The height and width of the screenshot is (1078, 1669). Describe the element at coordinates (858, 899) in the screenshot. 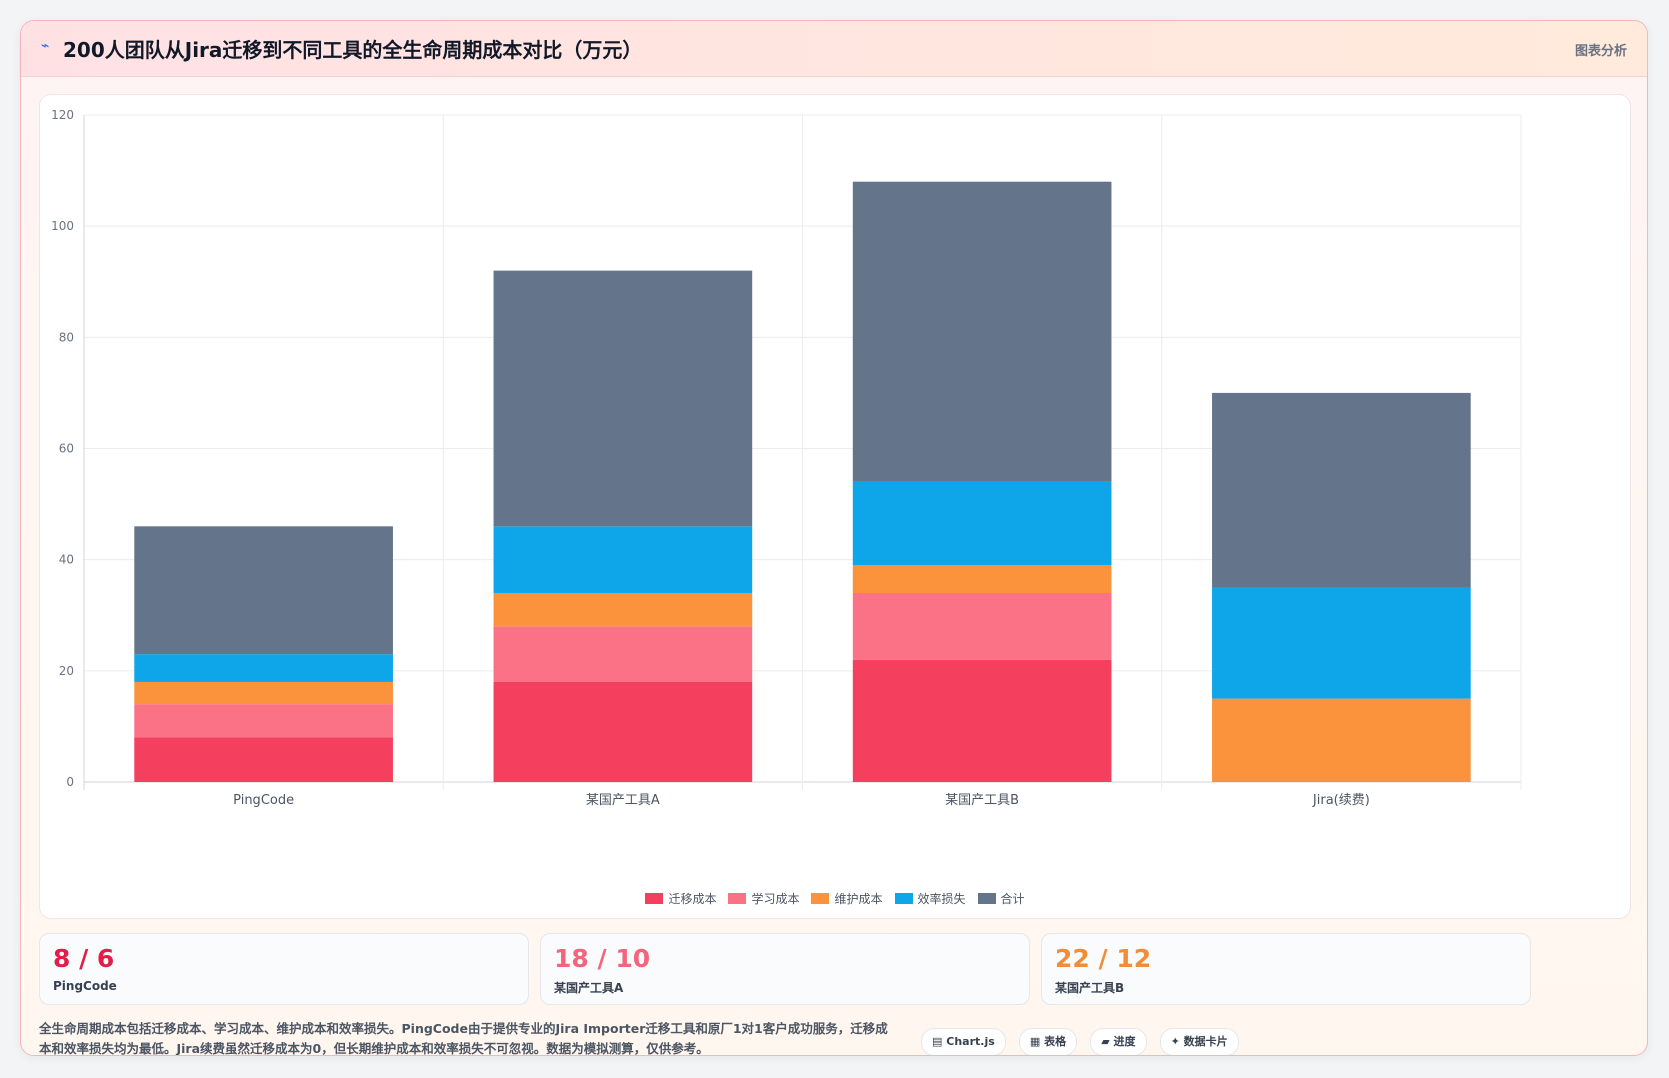

I see `legend-label: 维护成本` at that location.